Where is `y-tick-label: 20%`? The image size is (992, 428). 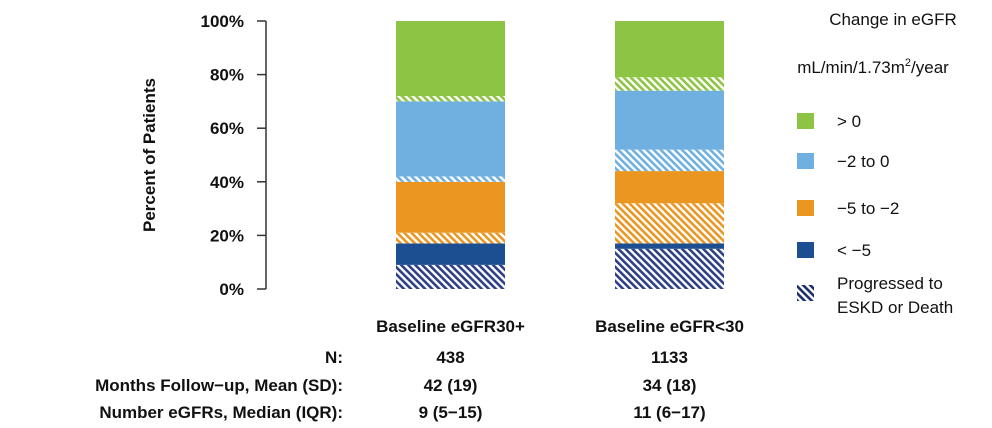
y-tick-label: 20% is located at coordinates (227, 235).